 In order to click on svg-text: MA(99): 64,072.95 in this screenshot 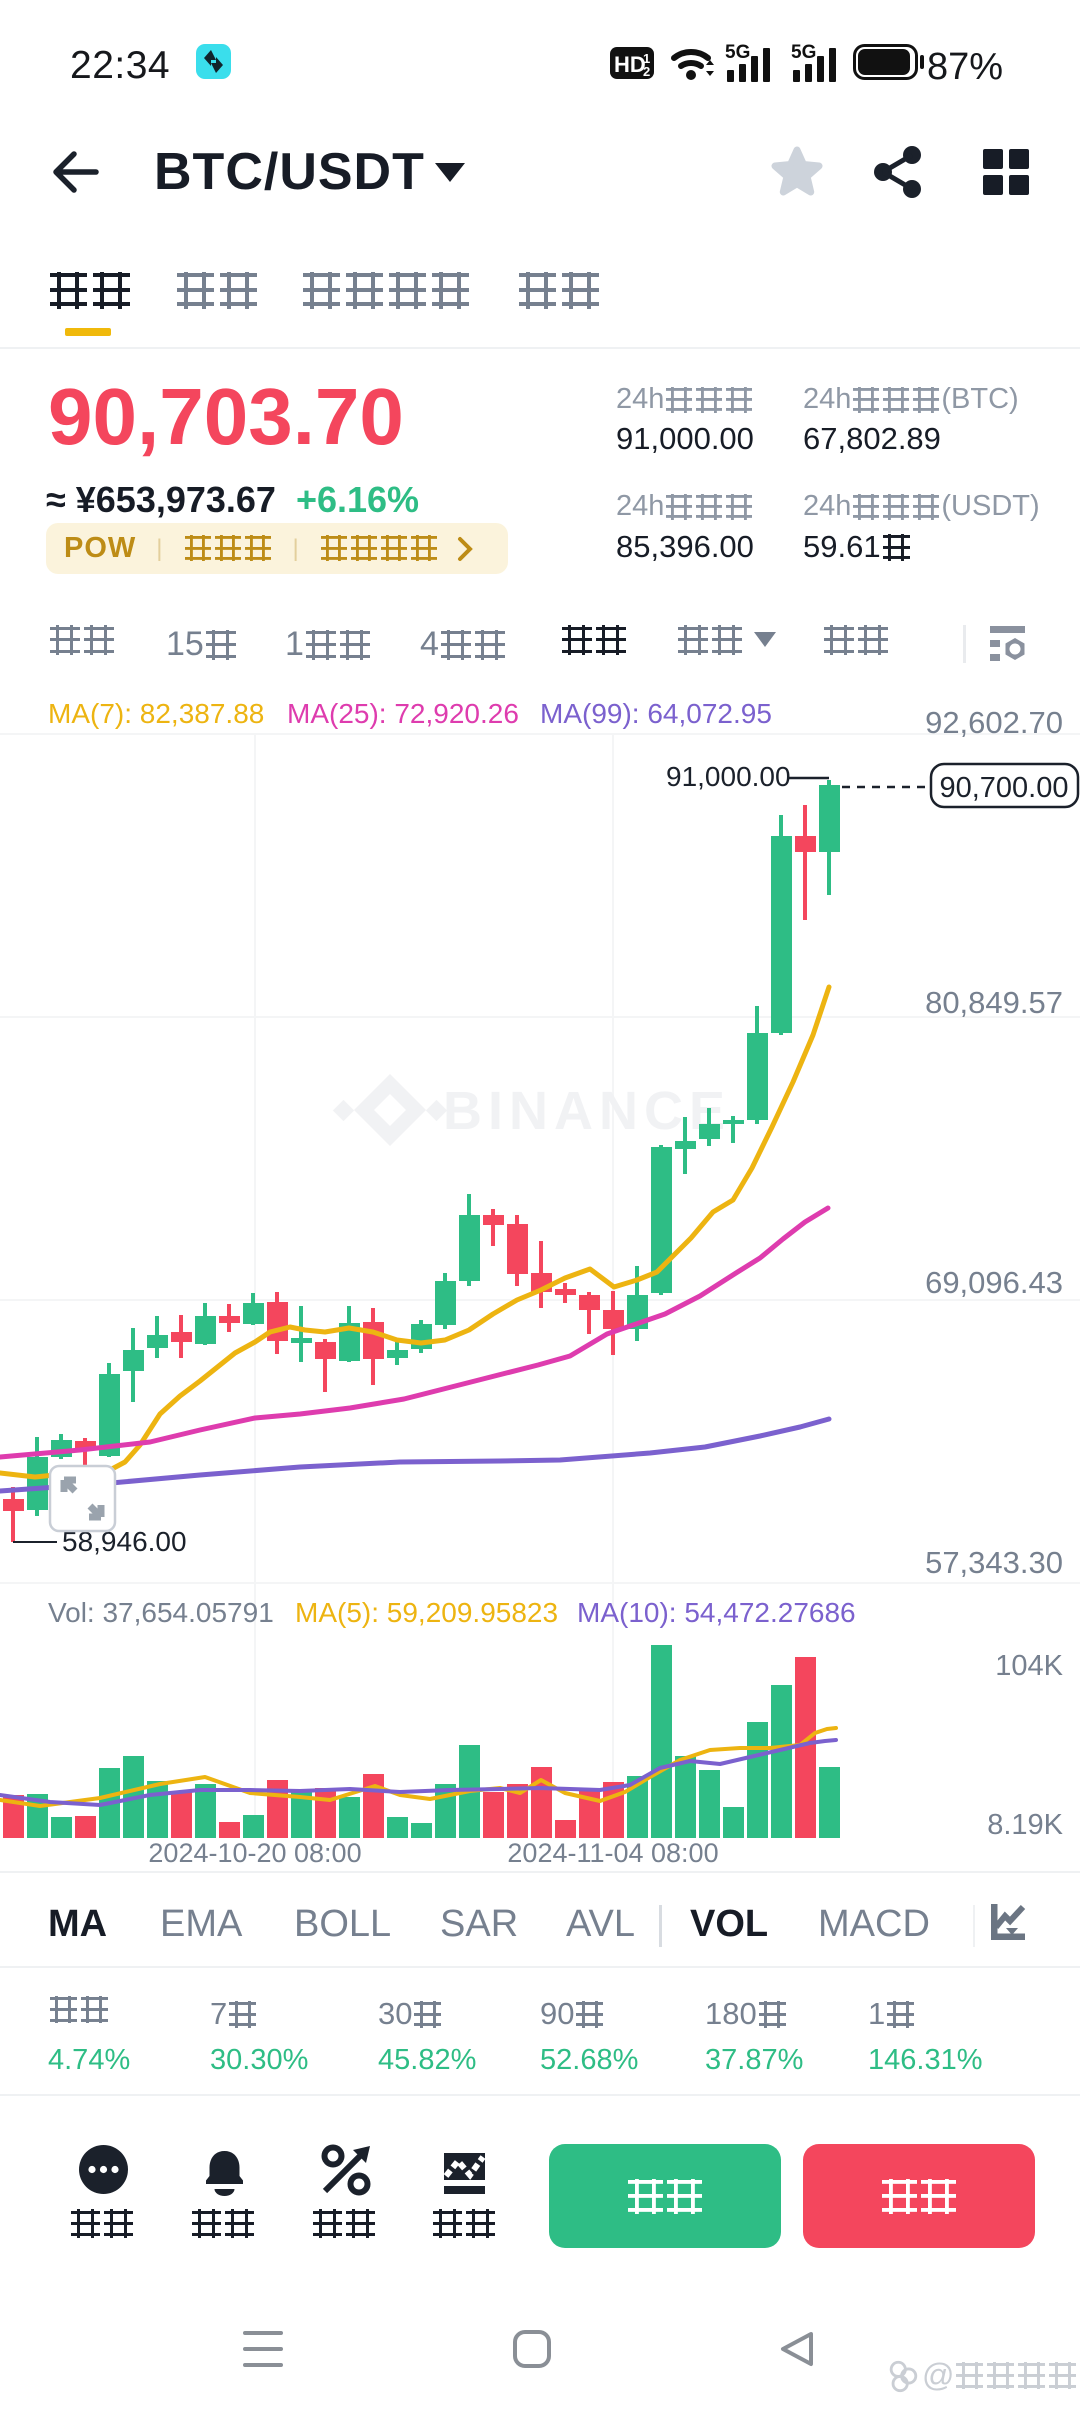, I will do `click(656, 713)`.